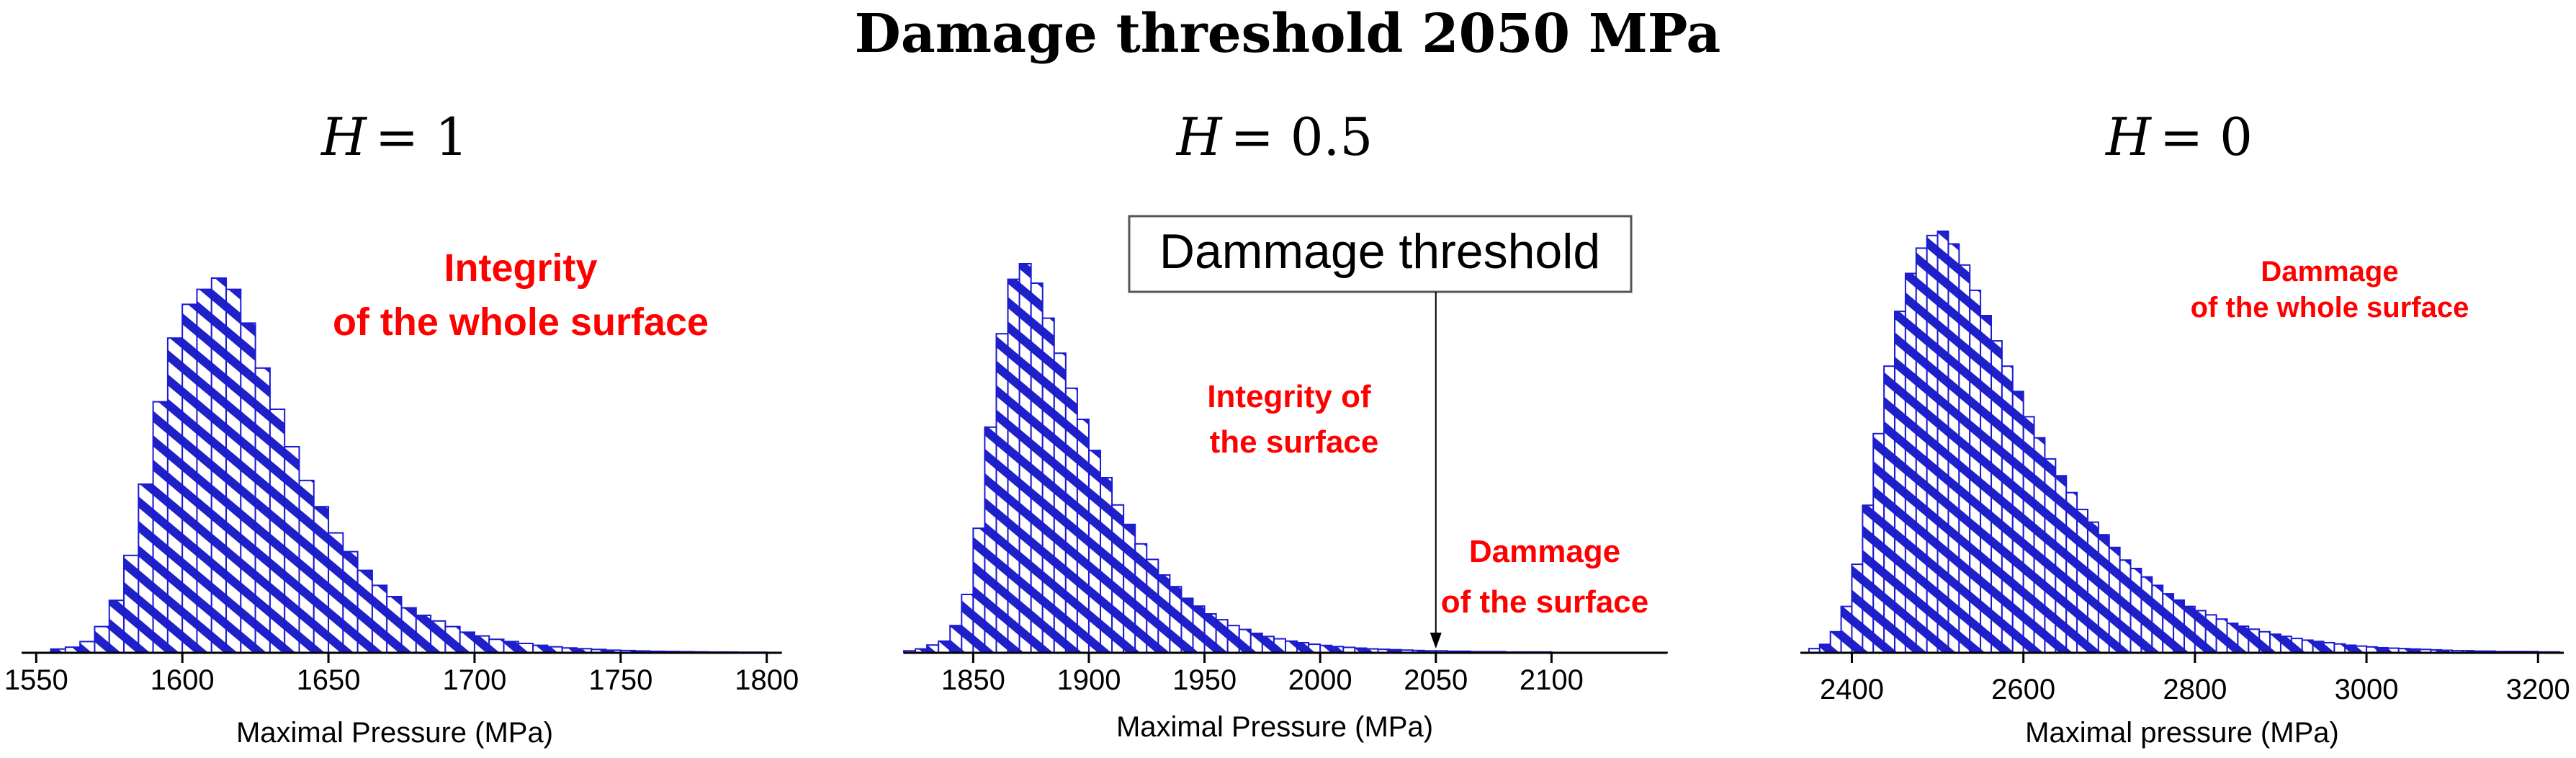 This screenshot has height=758, width=2576. Describe the element at coordinates (1274, 727) in the screenshot. I see `panel-h05-xlabel: Maximal Pressure (MPa)` at that location.